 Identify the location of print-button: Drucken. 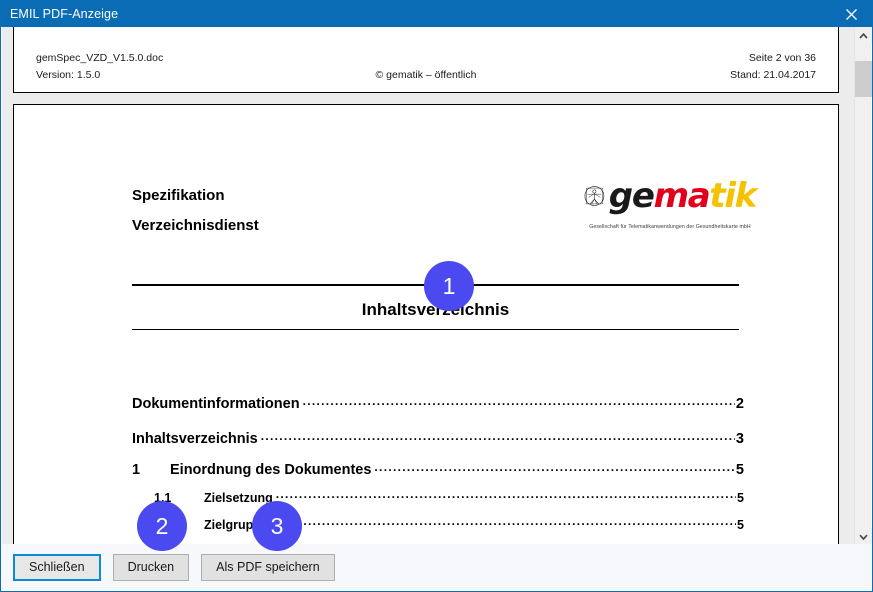
(151, 567).